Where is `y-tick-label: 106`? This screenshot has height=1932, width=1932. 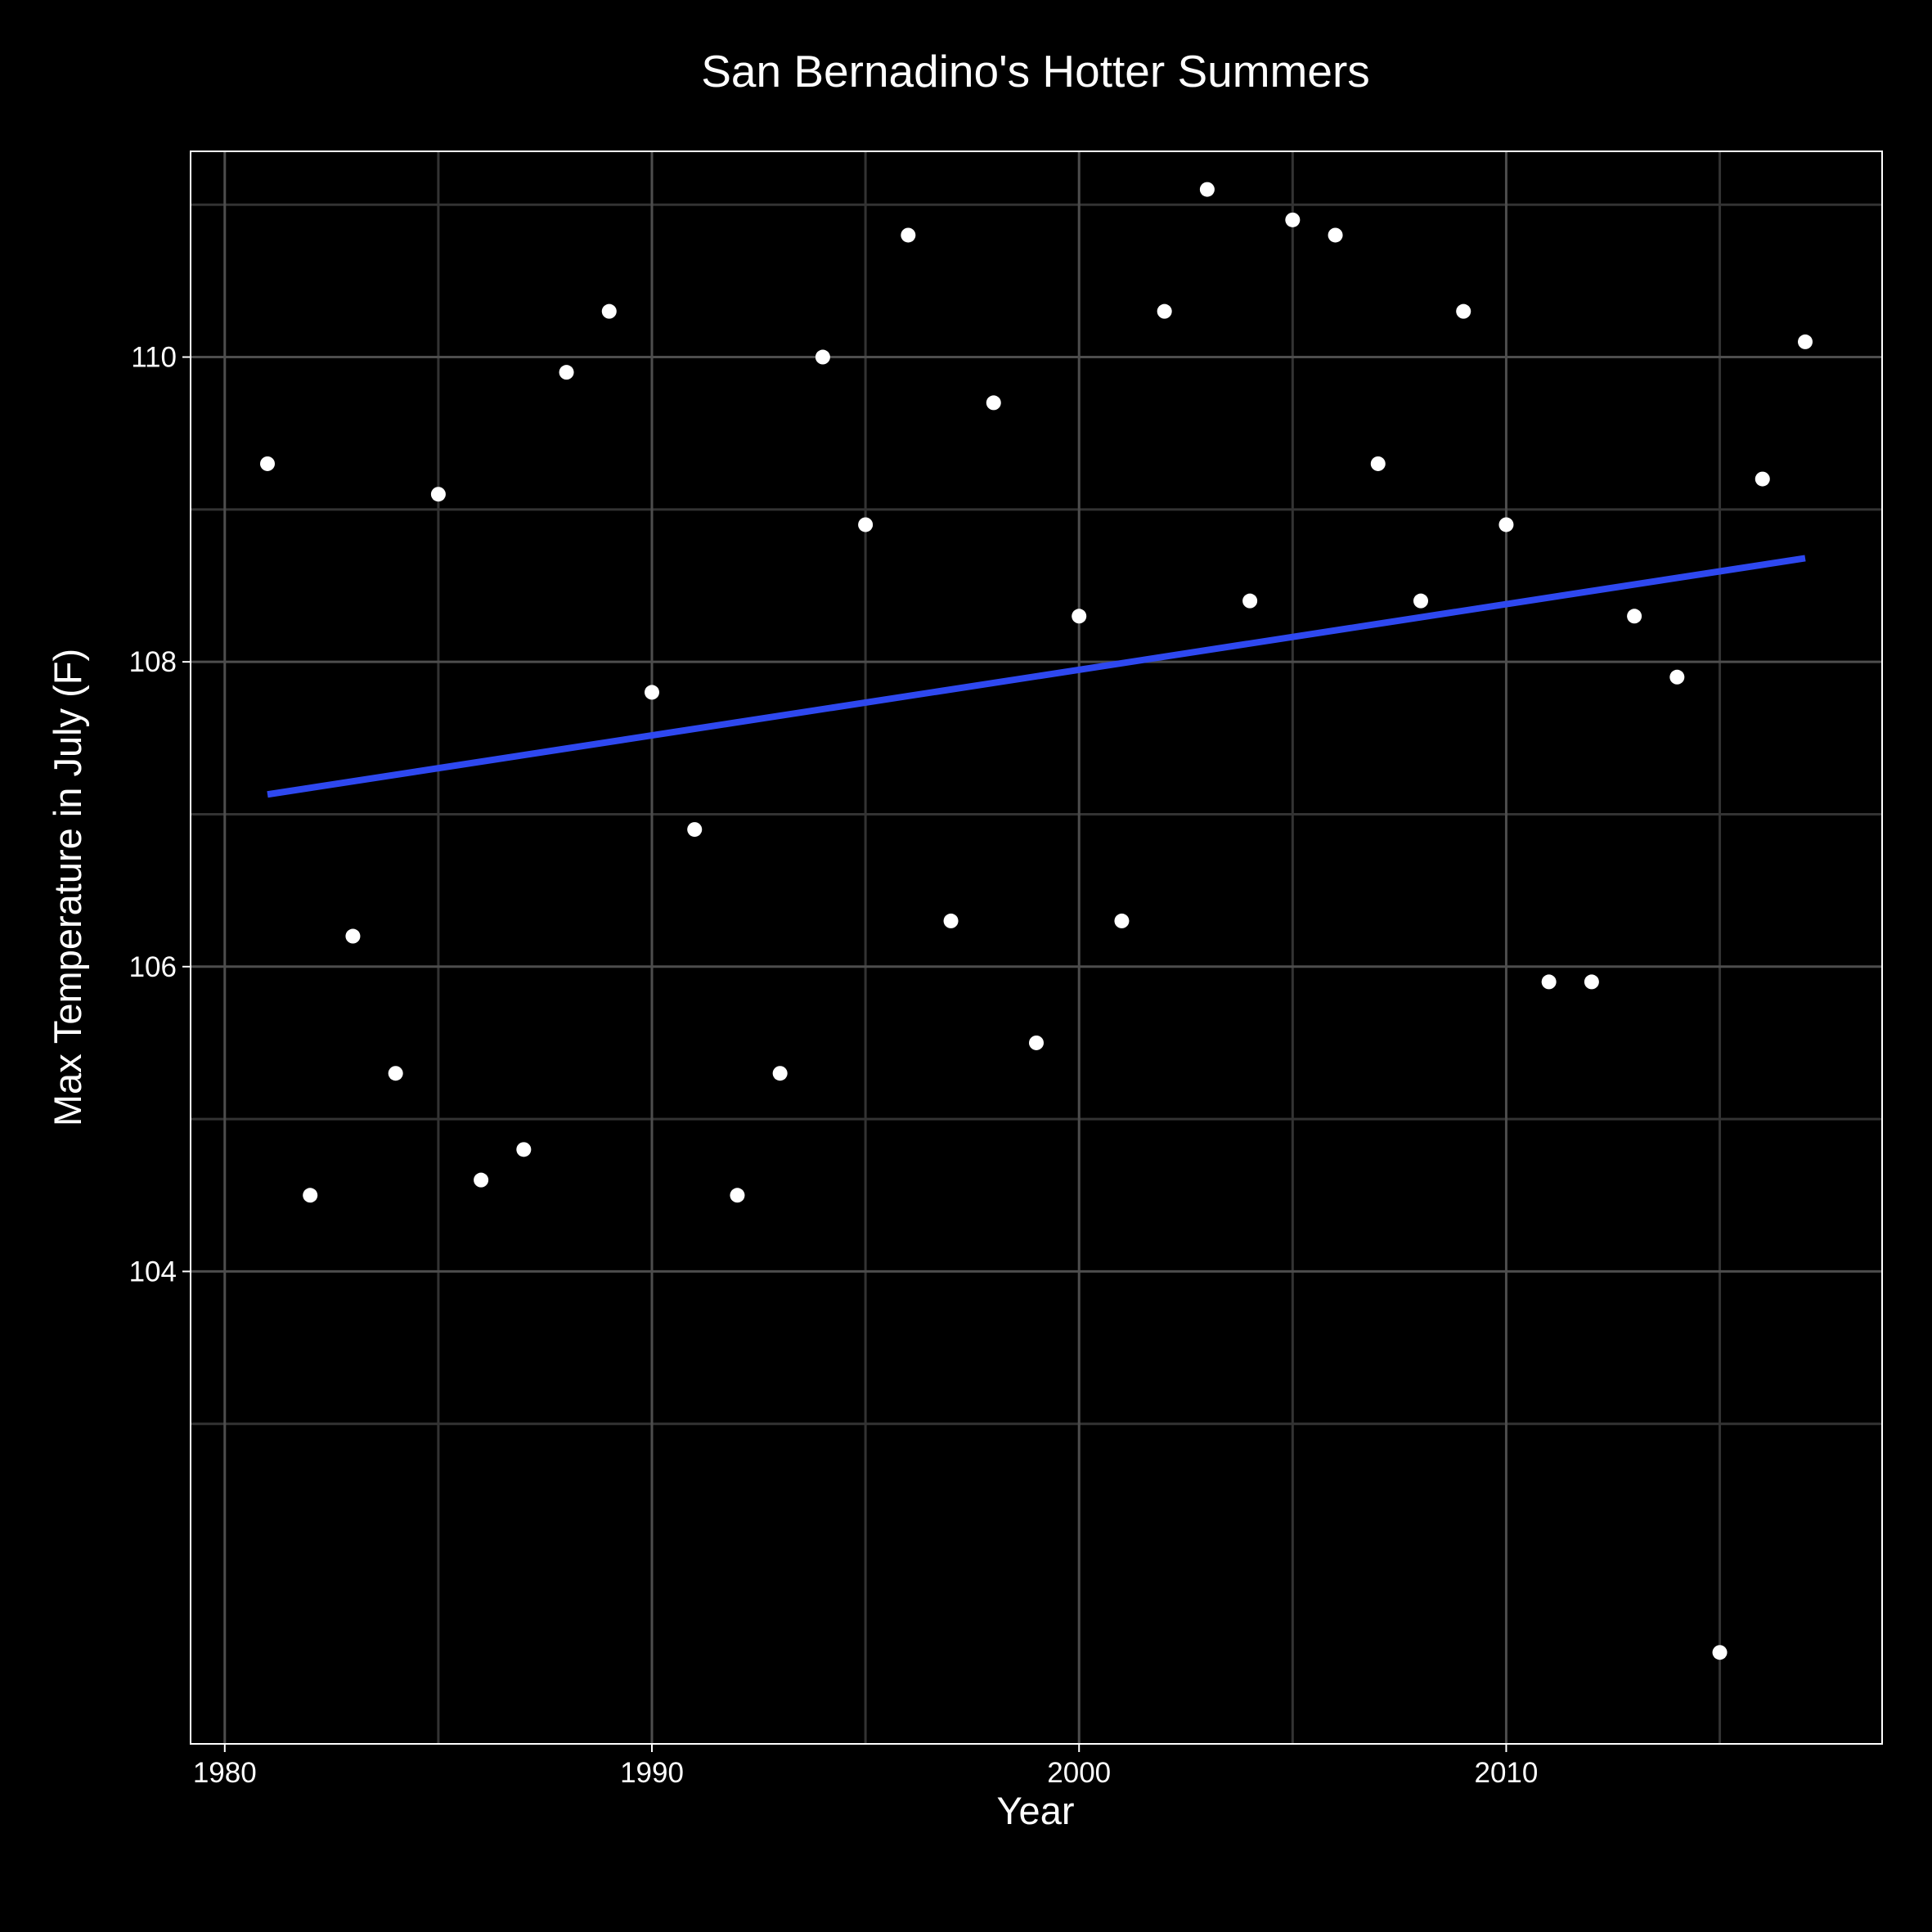
y-tick-label: 106 is located at coordinates (153, 967).